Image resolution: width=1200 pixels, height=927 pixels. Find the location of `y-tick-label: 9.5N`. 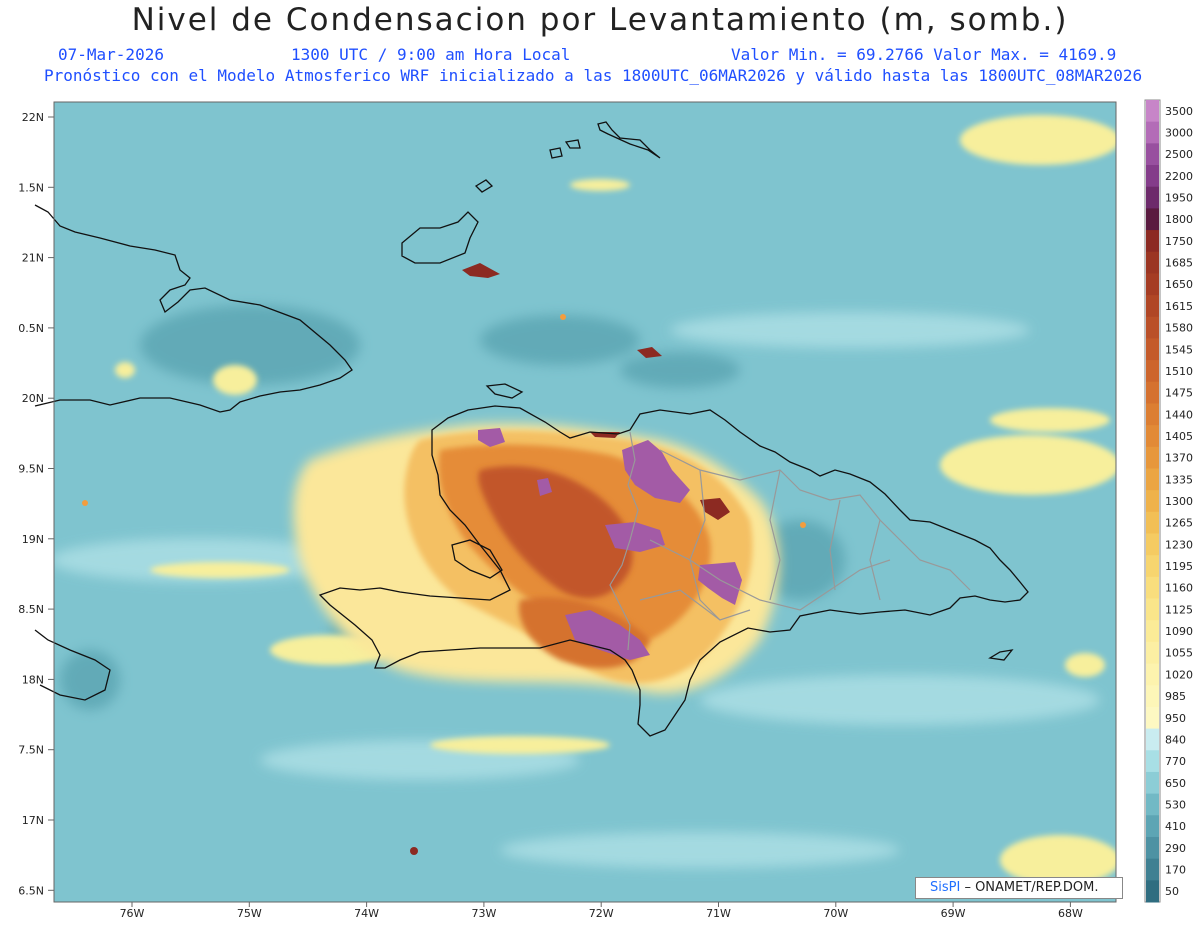

y-tick-label: 9.5N is located at coordinates (31, 469).